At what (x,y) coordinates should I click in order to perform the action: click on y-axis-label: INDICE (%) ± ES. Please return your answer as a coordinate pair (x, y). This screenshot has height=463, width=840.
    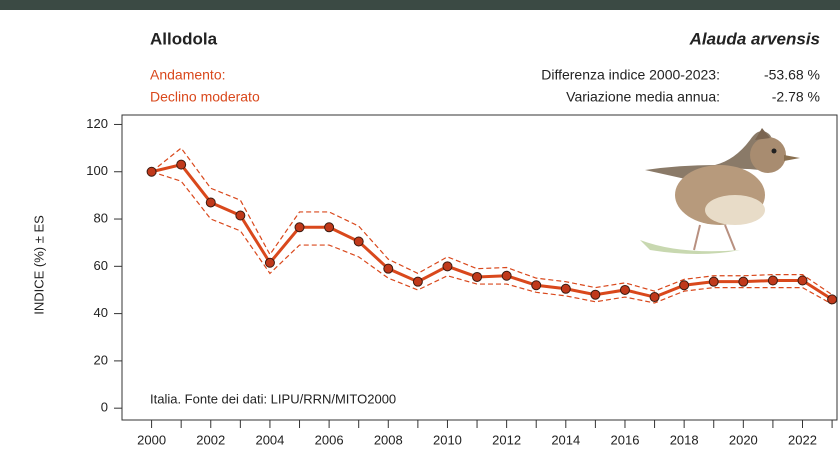
    Looking at the image, I should click on (38, 265).